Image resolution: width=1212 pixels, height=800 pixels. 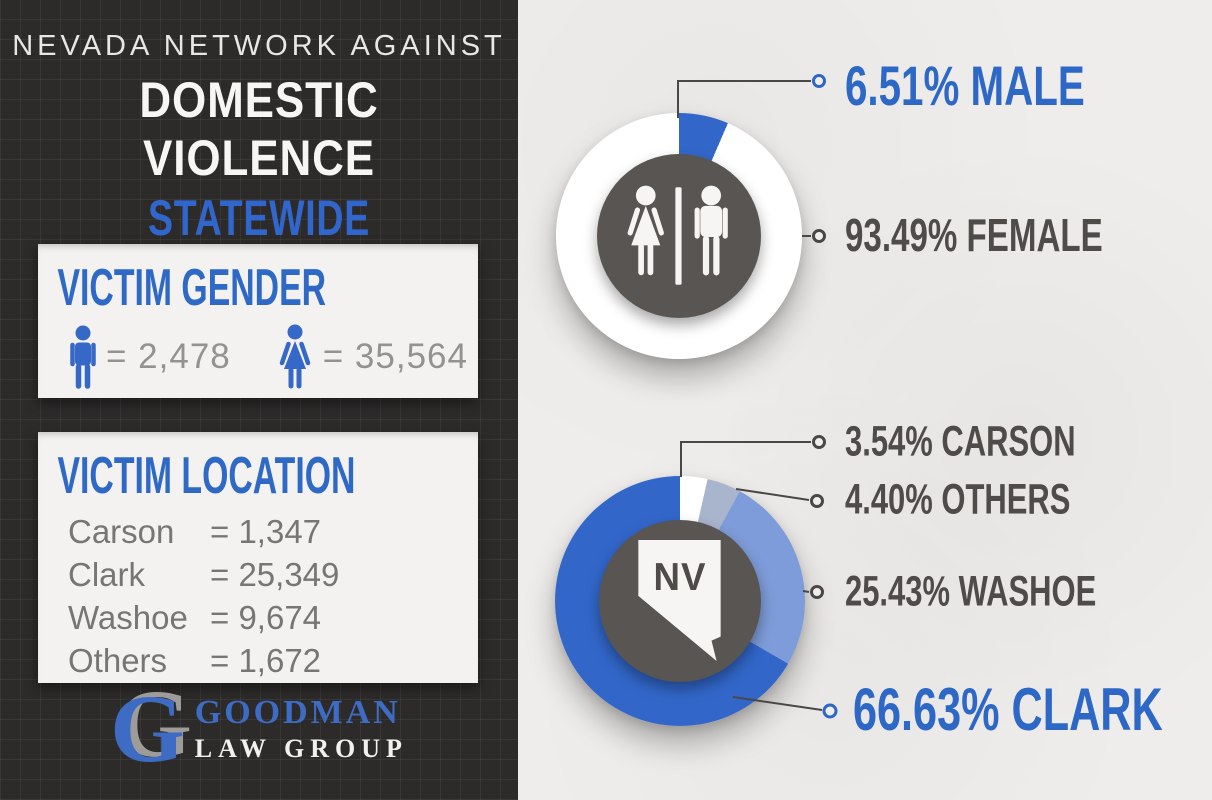 What do you see at coordinates (680, 577) in the screenshot?
I see `nv-label: NV` at bounding box center [680, 577].